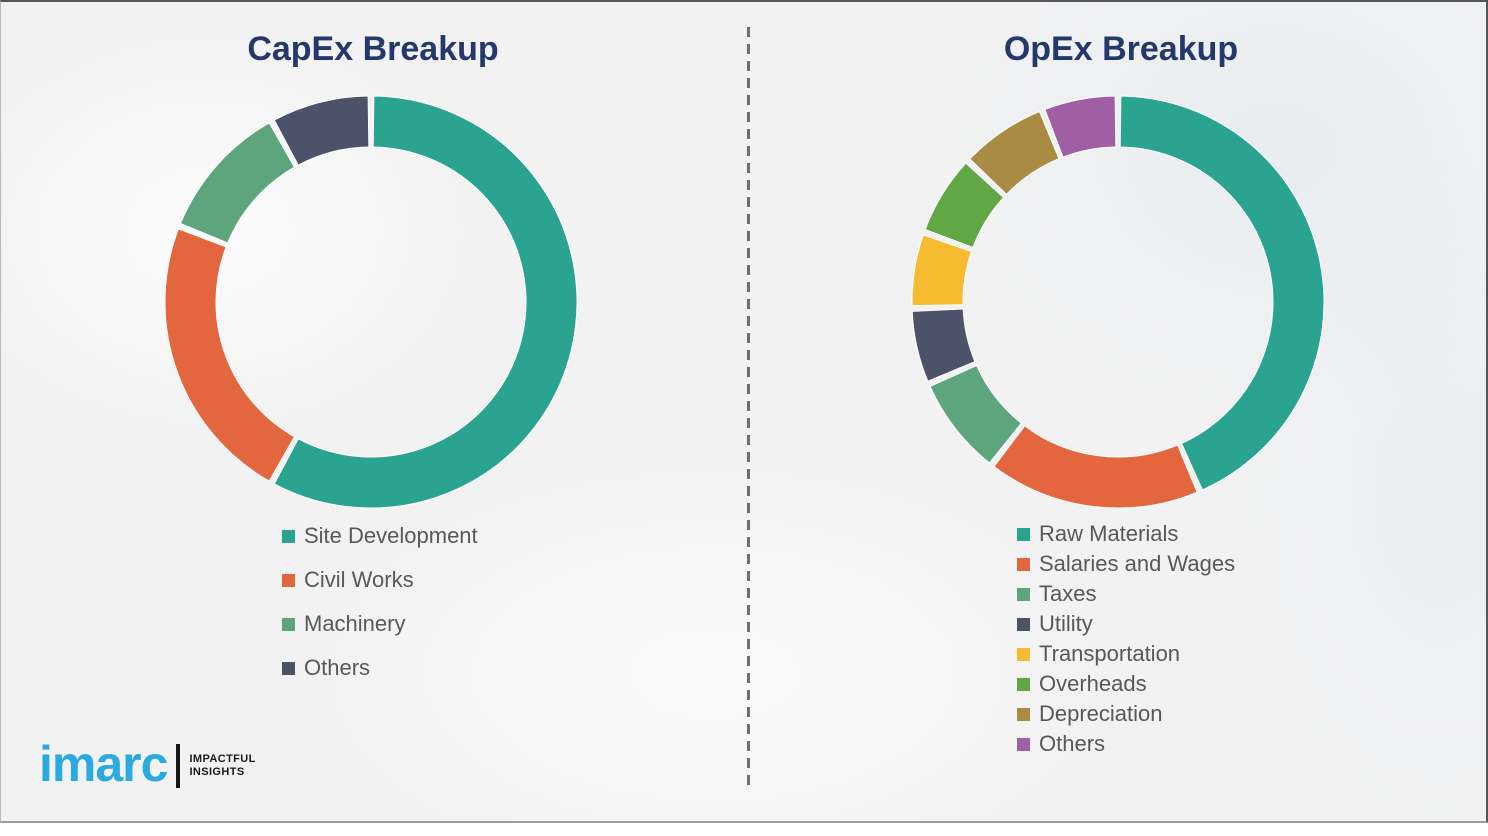 This screenshot has width=1488, height=836. I want to click on legend-label: Depreciation, so click(1101, 713).